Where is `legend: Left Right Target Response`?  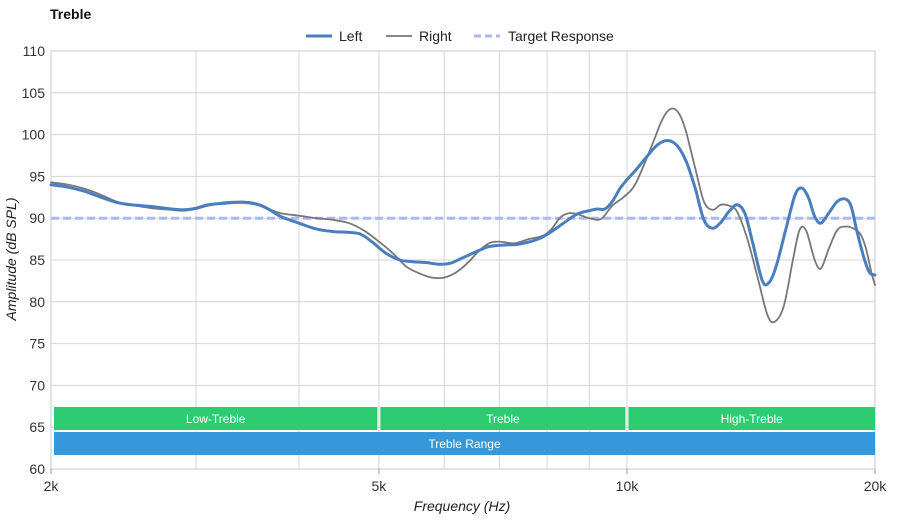 legend: Left Right Target Response is located at coordinates (460, 36).